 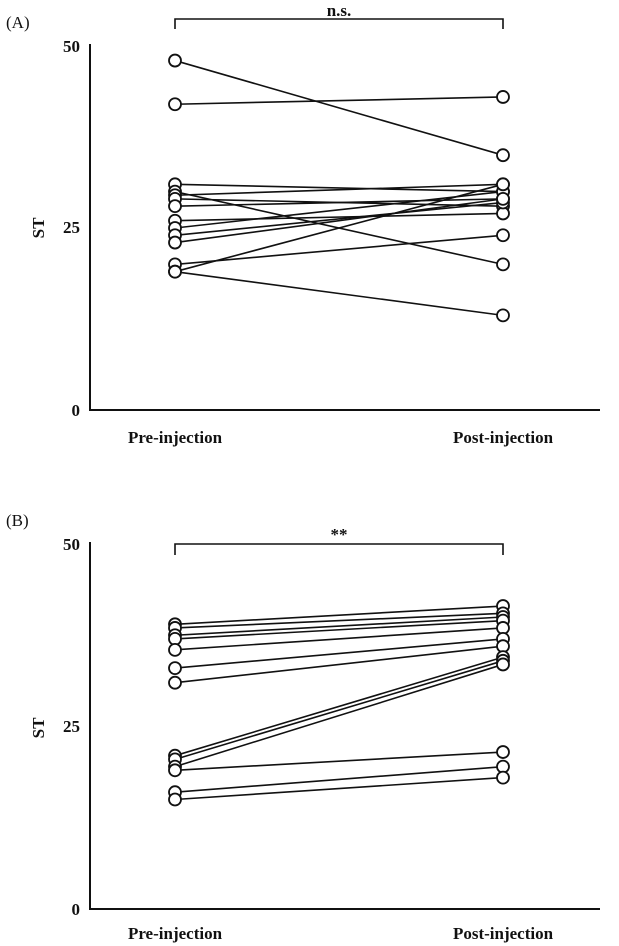 What do you see at coordinates (503, 933) in the screenshot?
I see `panel-b-x-tick-post: Post-injection` at bounding box center [503, 933].